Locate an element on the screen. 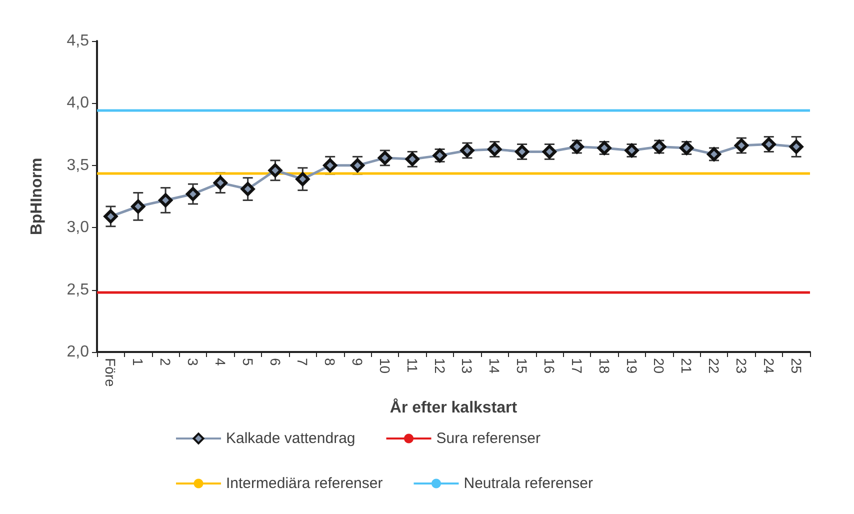 Image resolution: width=854 pixels, height=514 pixels. y-tick-label: 3,0 is located at coordinates (78, 227).